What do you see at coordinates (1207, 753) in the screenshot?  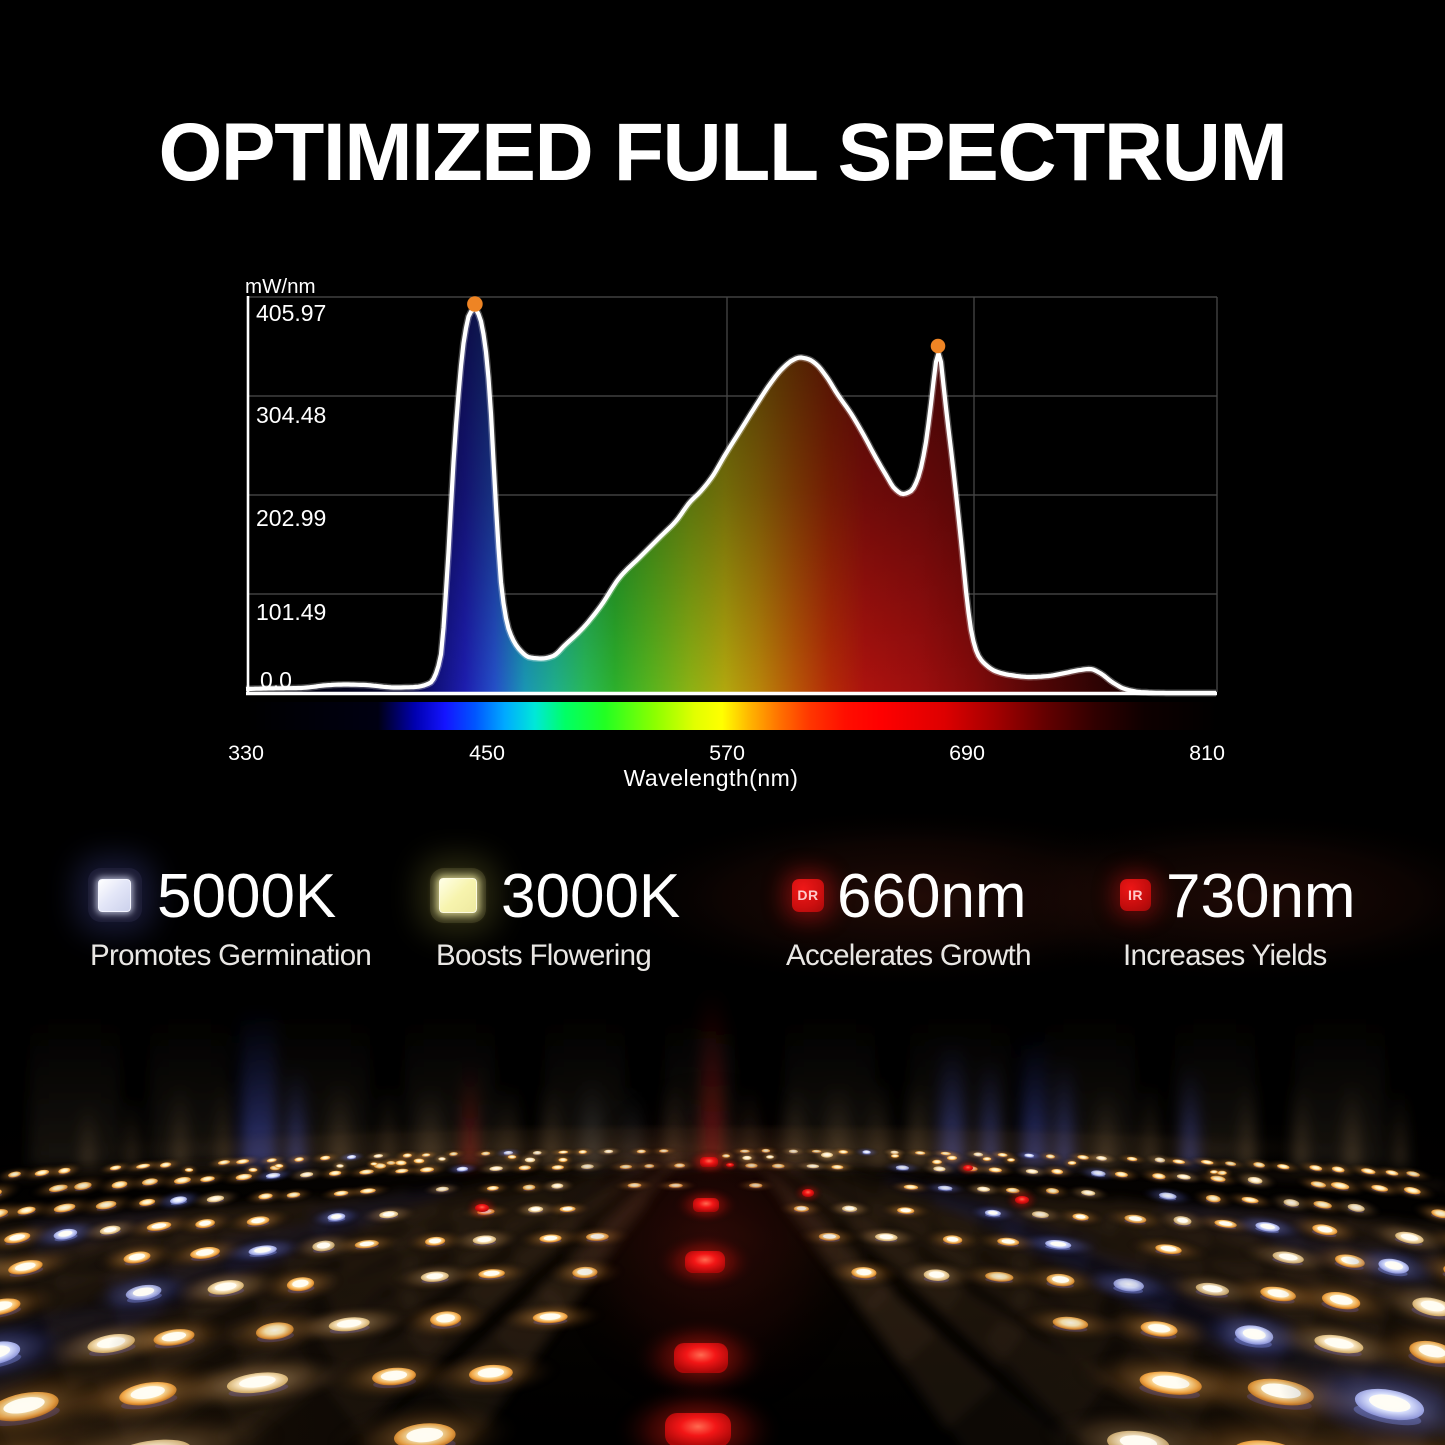 I see `svg-text: 810` at bounding box center [1207, 753].